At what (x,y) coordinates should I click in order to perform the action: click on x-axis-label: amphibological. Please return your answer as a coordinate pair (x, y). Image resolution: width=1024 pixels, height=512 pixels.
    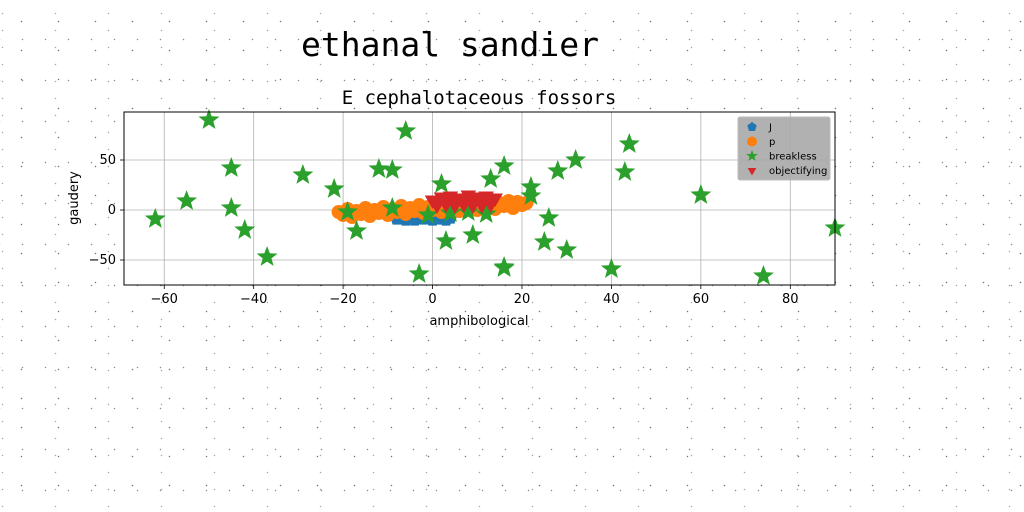
    Looking at the image, I should click on (478, 321).